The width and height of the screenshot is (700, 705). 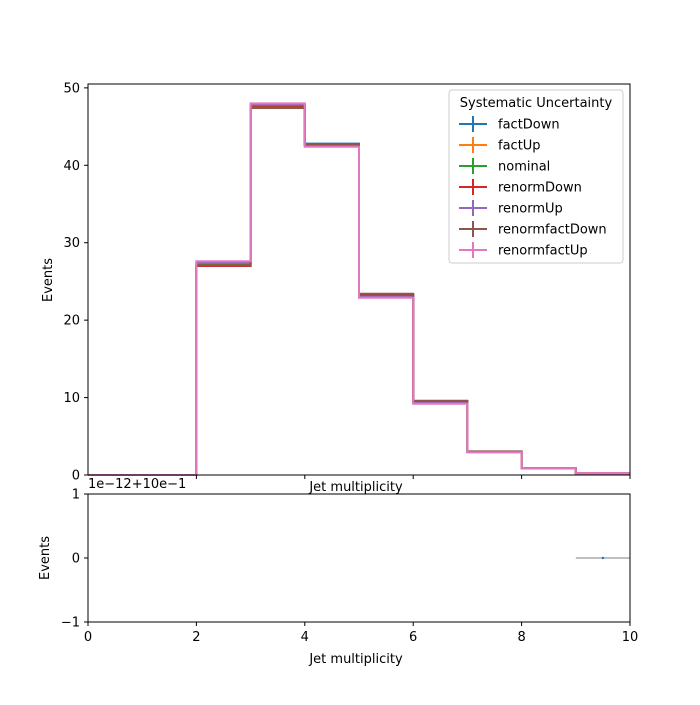 What do you see at coordinates (521, 637) in the screenshot?
I see `ratio-x-tick-label: 8` at bounding box center [521, 637].